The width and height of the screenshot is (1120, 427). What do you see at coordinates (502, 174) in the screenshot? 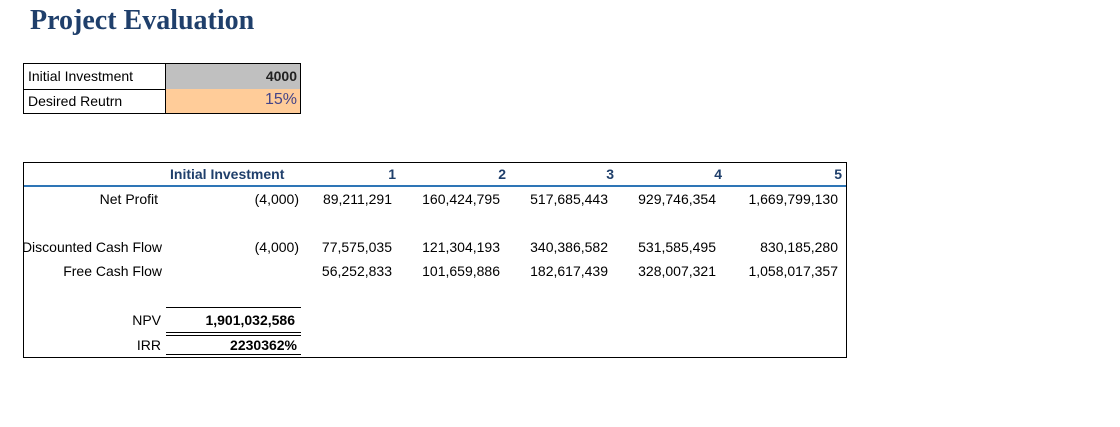
I see `header-year-2: 2` at bounding box center [502, 174].